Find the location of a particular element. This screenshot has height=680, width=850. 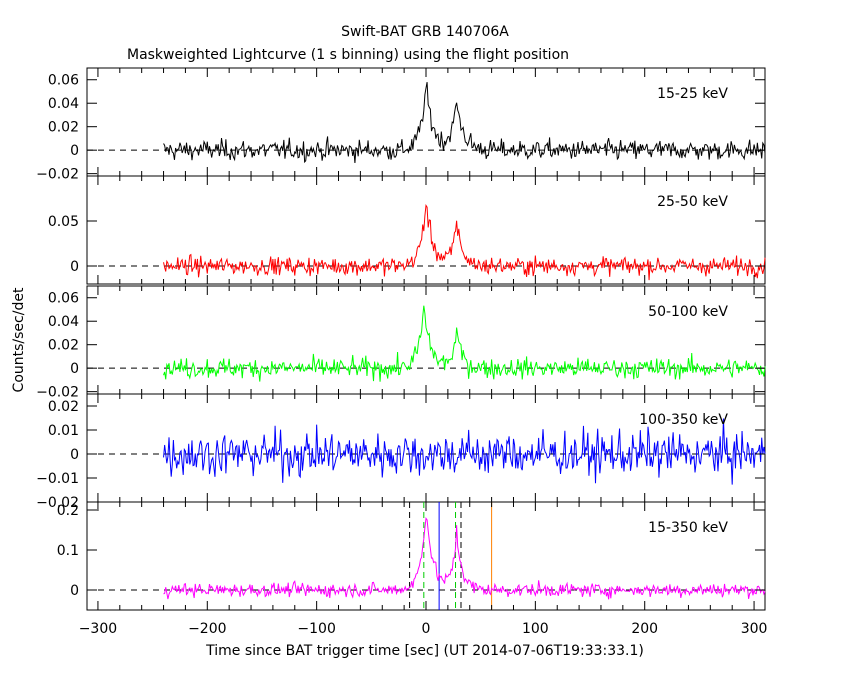

y-tick-label: −0.01 is located at coordinates (57, 479).